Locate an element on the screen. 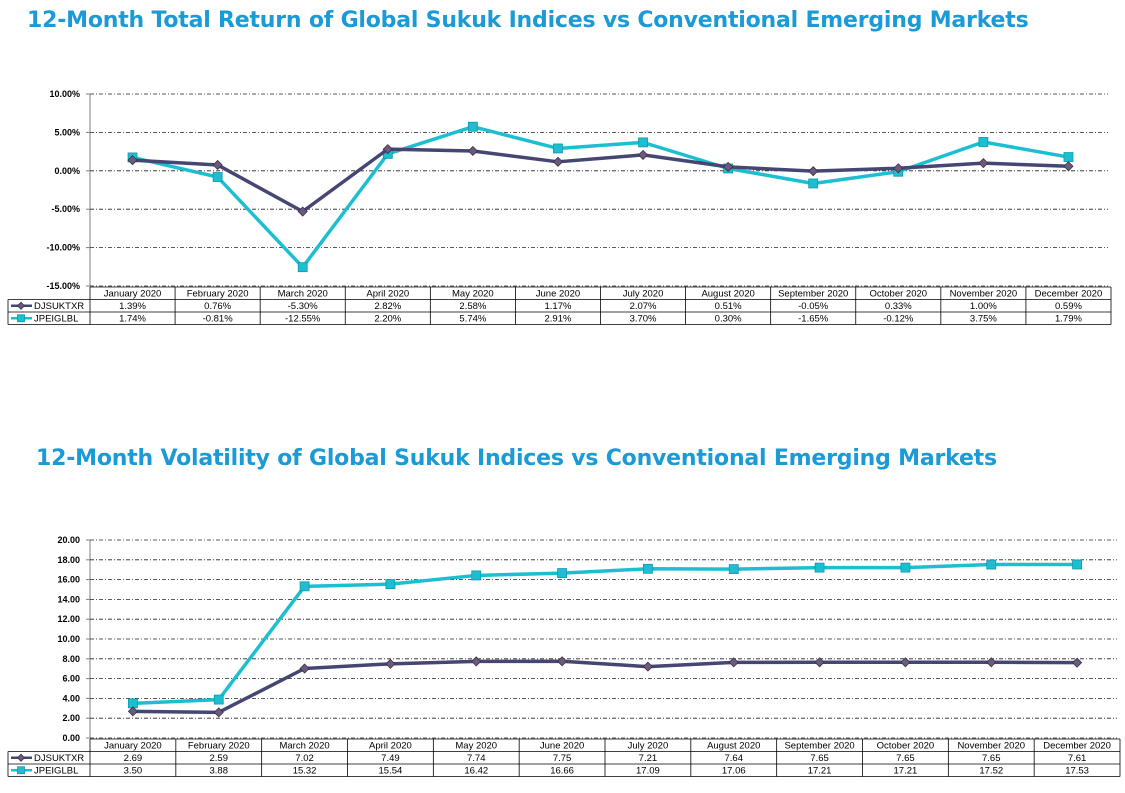 This screenshot has height=793, width=1125. data-cell-label: 0.59% is located at coordinates (1068, 306).